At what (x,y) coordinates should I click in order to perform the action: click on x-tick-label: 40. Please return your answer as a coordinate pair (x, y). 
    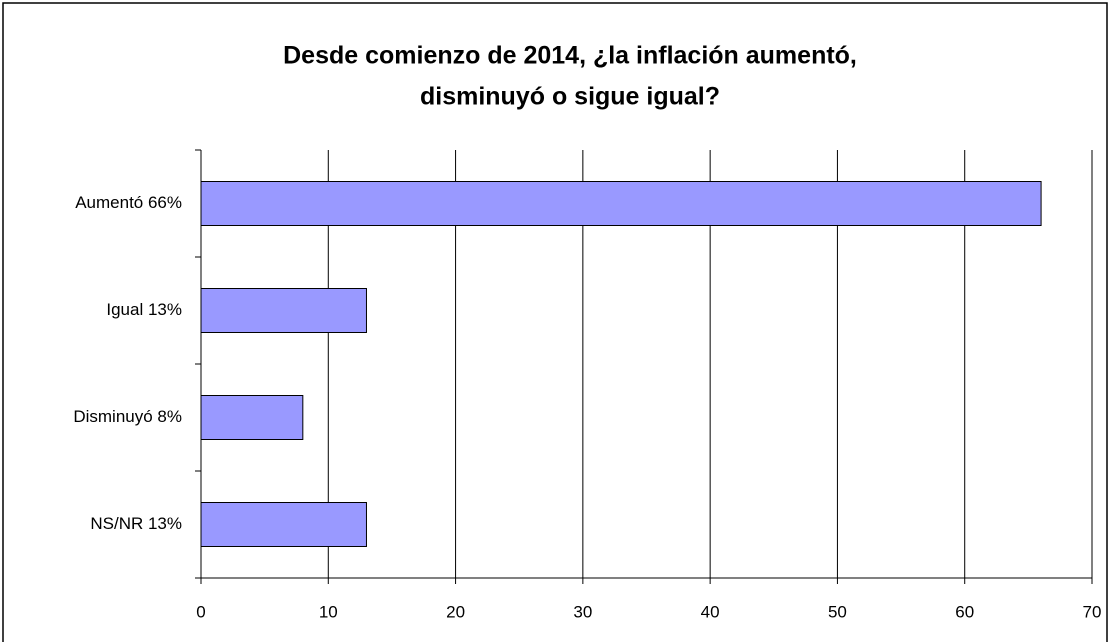
    Looking at the image, I should click on (710, 611).